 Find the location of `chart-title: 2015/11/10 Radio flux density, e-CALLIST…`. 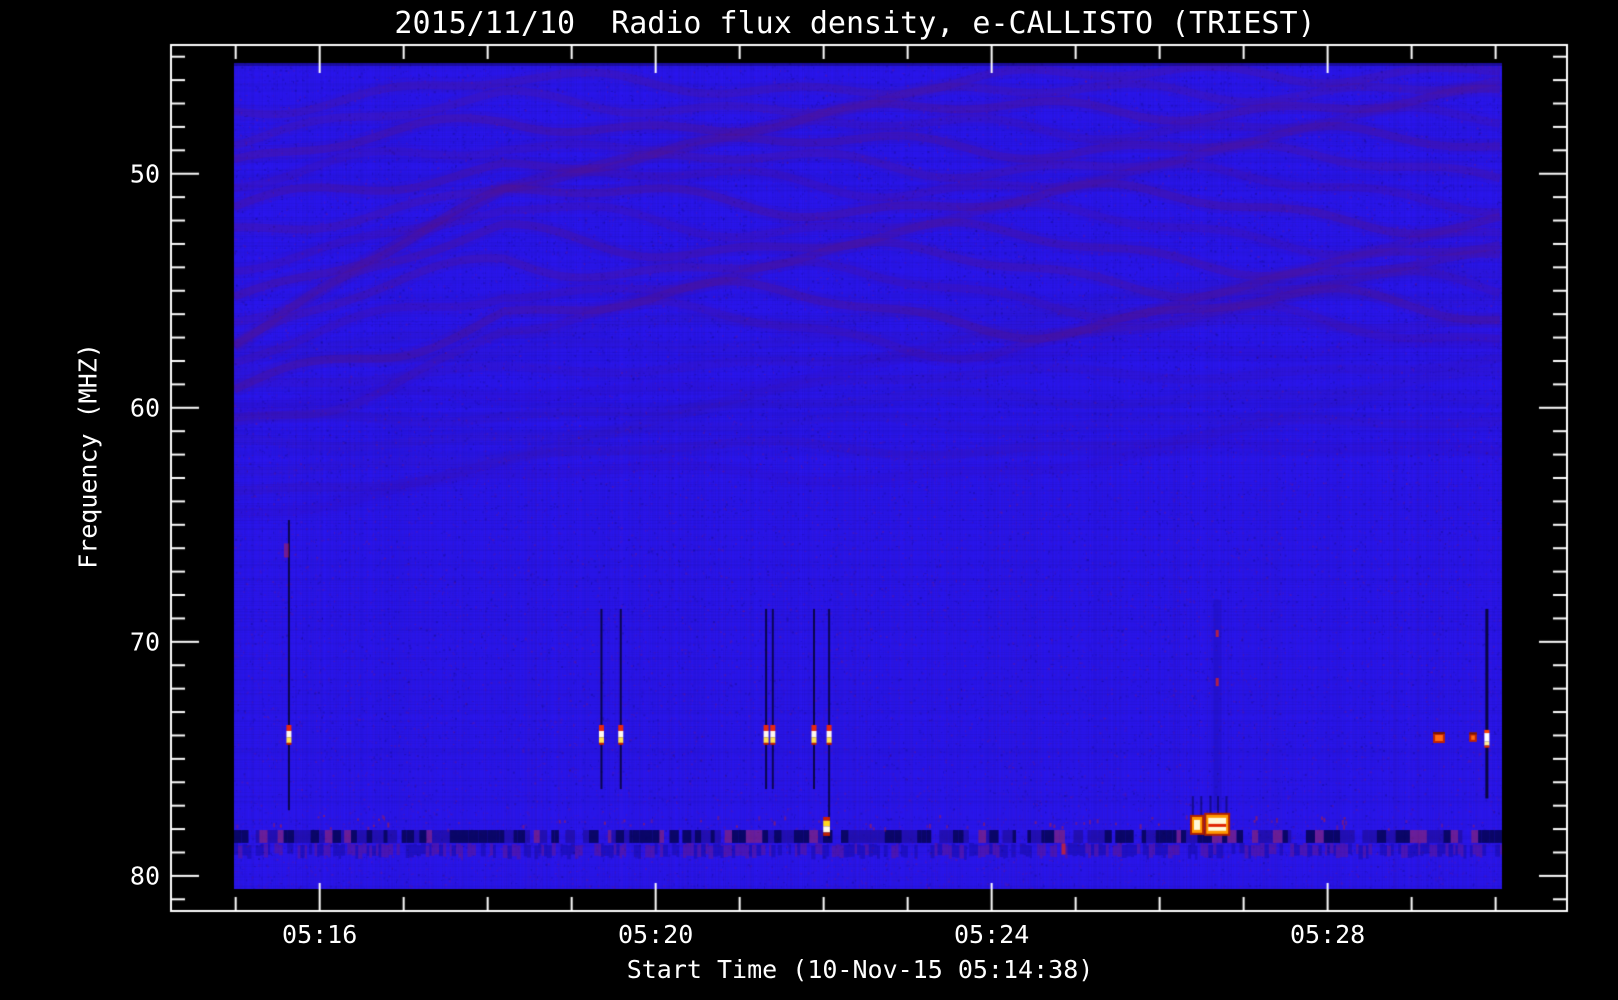

chart-title: 2015/11/10 Radio flux density, e-CALLIST… is located at coordinates (855, 23).